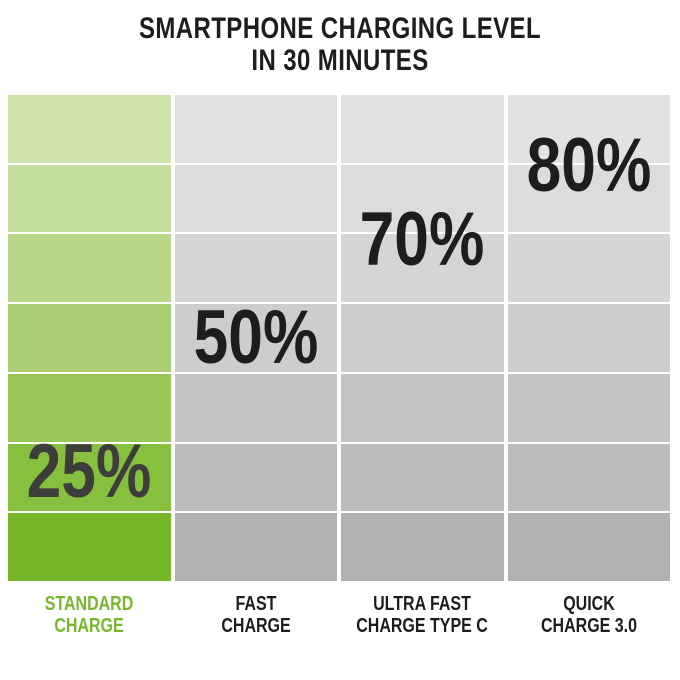 This screenshot has height=680, width=680. I want to click on category-label-line1: STANDARD, so click(89, 604).